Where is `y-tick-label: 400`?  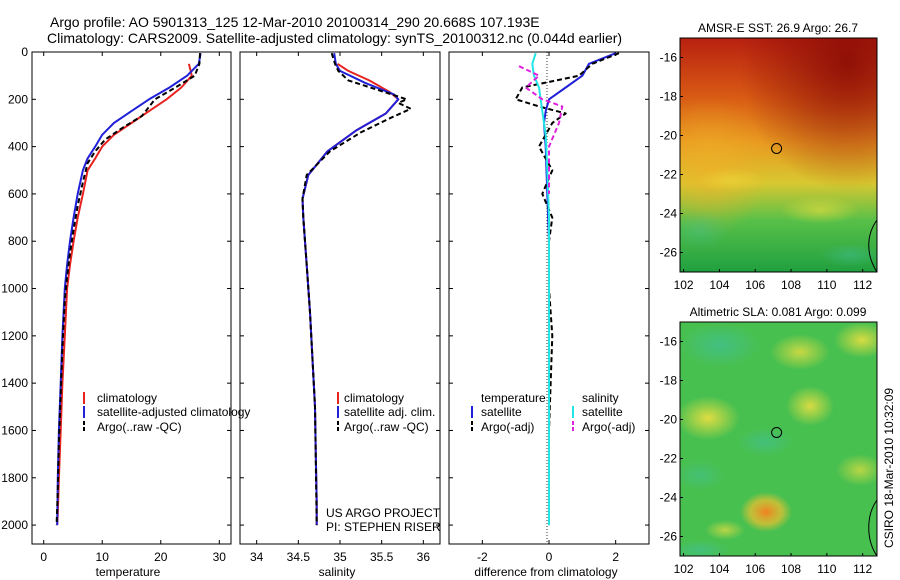
y-tick-label: 400 is located at coordinates (18, 147).